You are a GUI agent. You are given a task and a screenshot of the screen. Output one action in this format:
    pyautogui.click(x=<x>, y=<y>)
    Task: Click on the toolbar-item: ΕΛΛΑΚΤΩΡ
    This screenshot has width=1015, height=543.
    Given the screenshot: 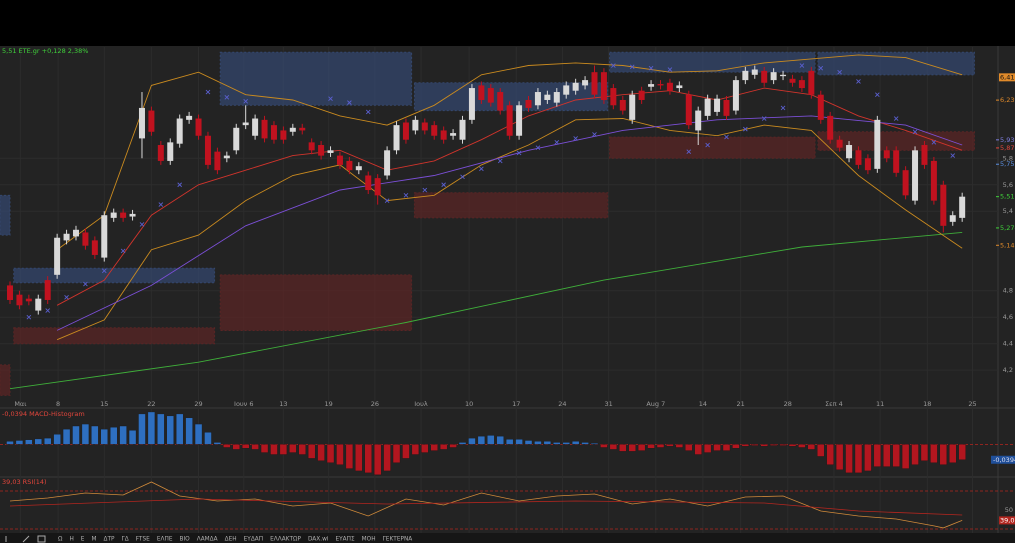 What is the action you would take?
    pyautogui.click(x=285, y=540)
    